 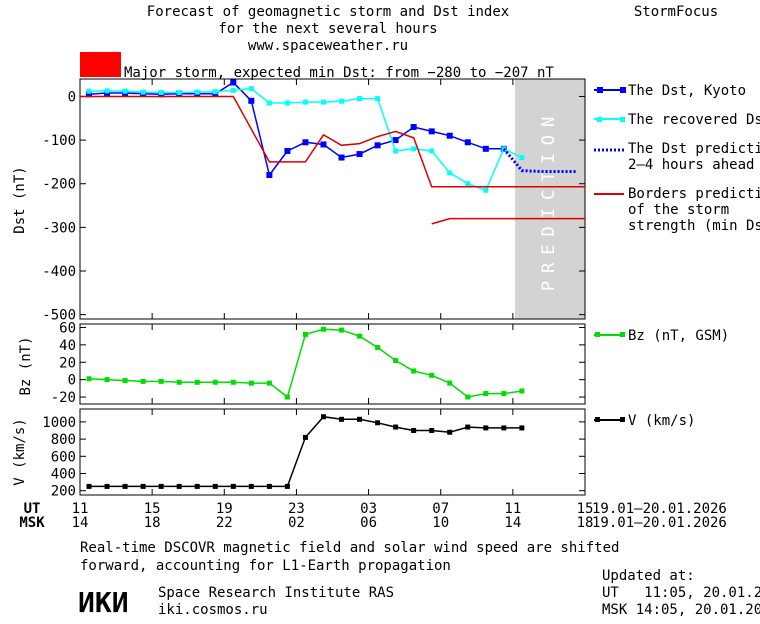 I want to click on bz-ytick-label: 40, so click(x=67, y=346).